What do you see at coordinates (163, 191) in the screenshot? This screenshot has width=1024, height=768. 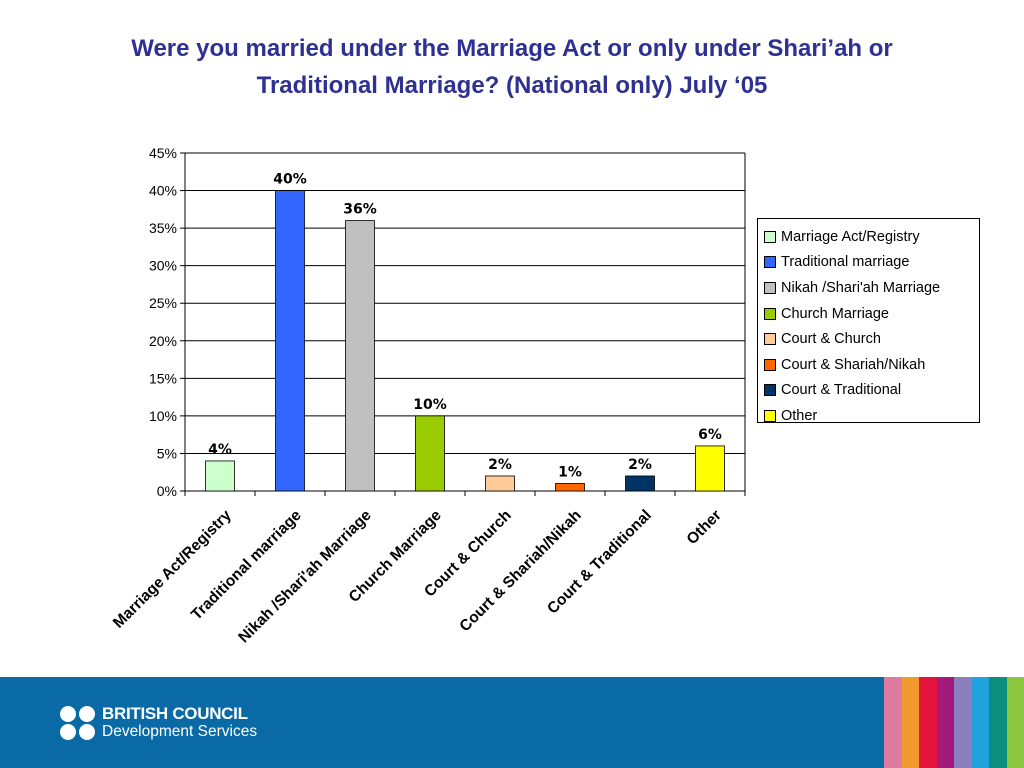 I see `y-tick-label: 40%` at bounding box center [163, 191].